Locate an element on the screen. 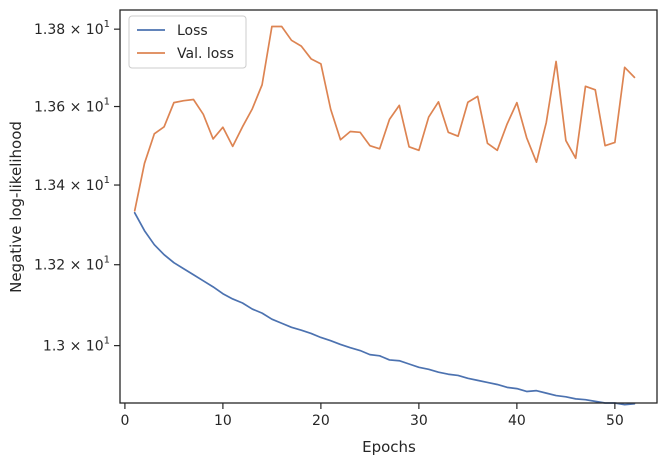 Image resolution: width=667 pixels, height=463 pixels. x-tick-label: 30 is located at coordinates (419, 421).